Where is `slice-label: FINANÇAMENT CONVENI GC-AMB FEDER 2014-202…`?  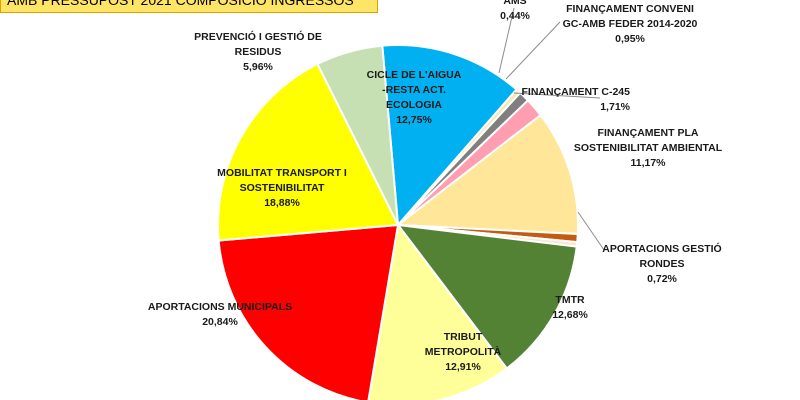 slice-label: FINANÇAMENT CONVENI GC-AMB FEDER 2014-202… is located at coordinates (630, 24).